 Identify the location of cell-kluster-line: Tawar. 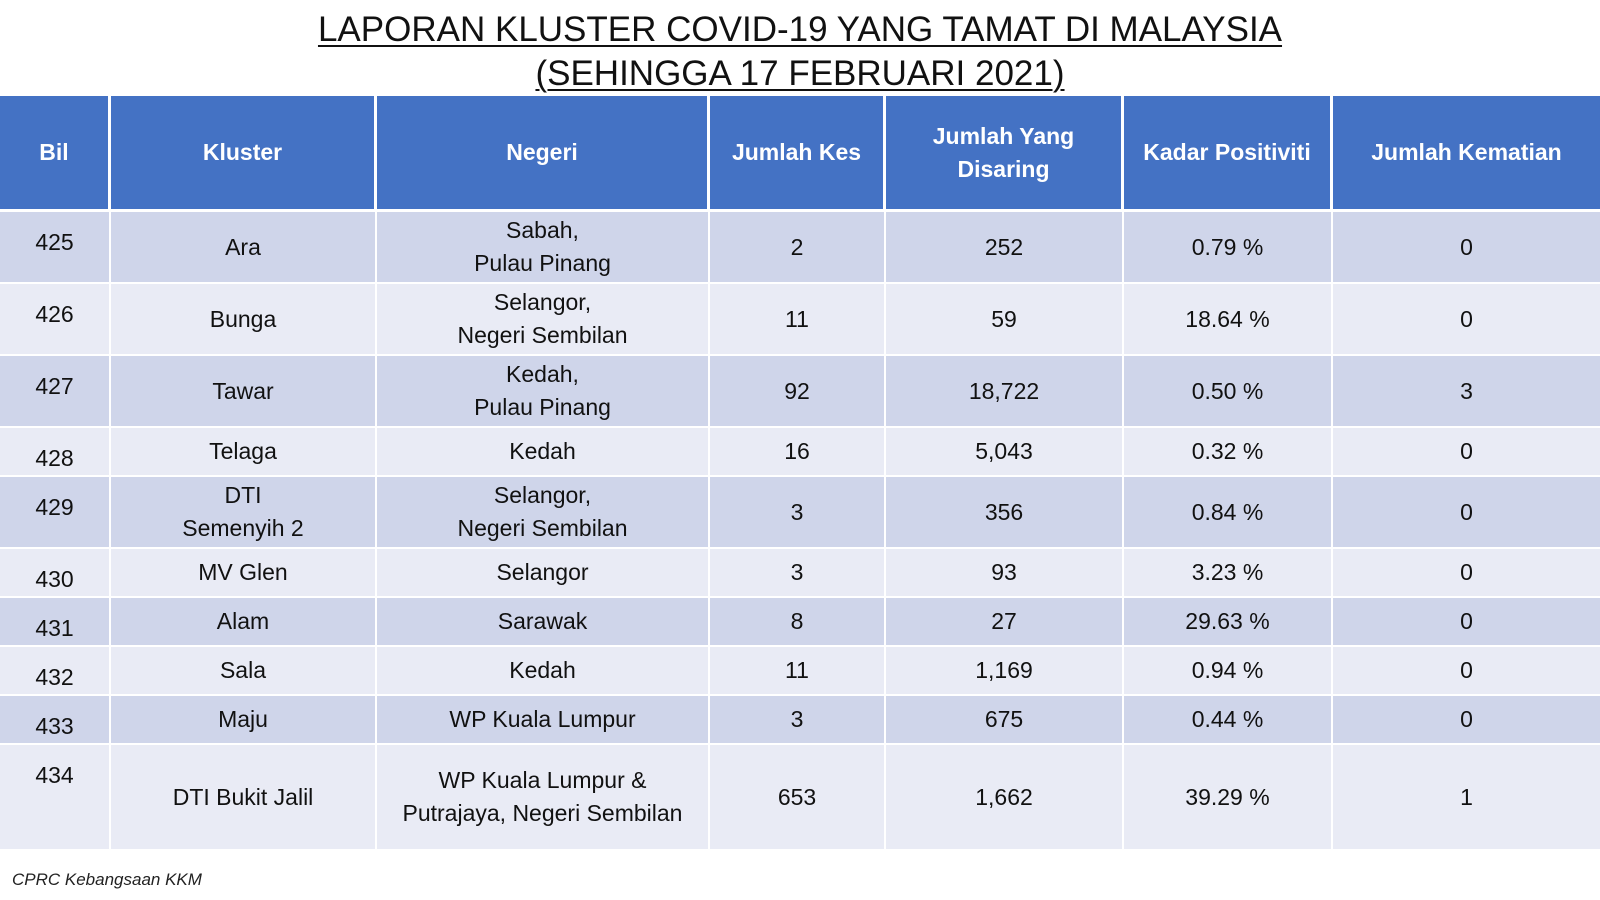
(243, 390).